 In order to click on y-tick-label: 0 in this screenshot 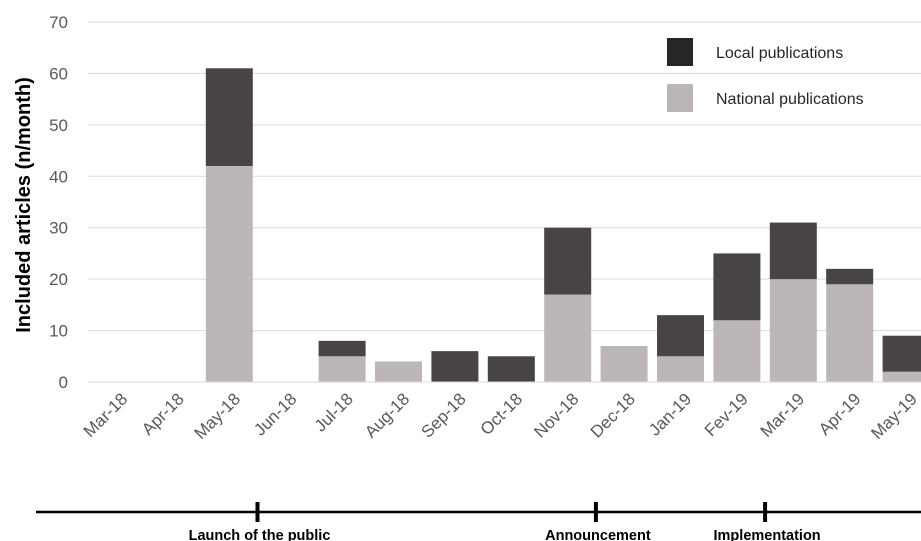, I will do `click(63, 382)`.